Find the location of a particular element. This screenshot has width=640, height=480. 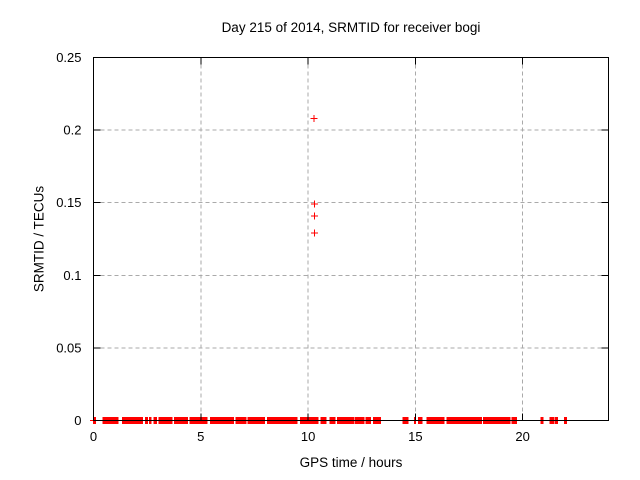

x-axis-label: GPS time / hours is located at coordinates (351, 462).